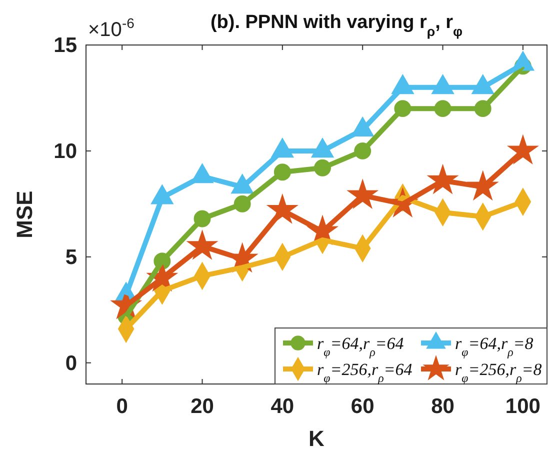 This screenshot has width=555, height=456. Describe the element at coordinates (336, 25) in the screenshot. I see `chart-title: (b). PPNN with varying r$_{ρ}$, r$_{φ}$` at that location.